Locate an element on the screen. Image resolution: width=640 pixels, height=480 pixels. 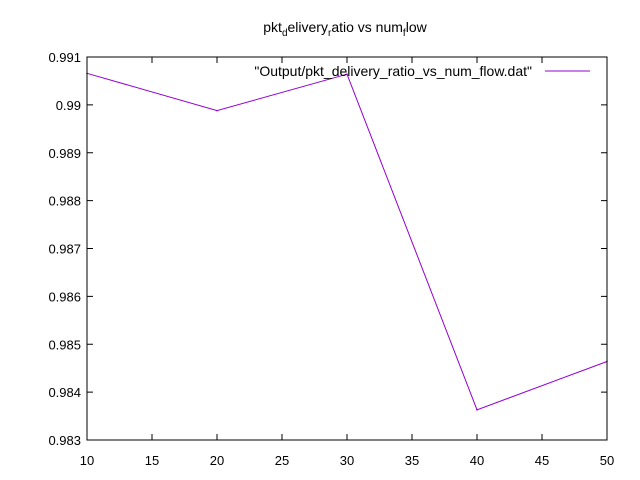
y-tick-label: 0.985 is located at coordinates (64, 344).